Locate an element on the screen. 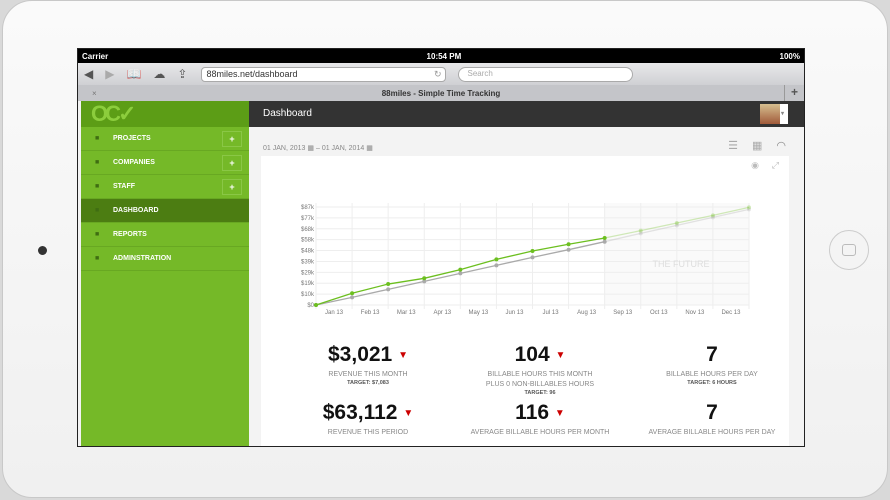 This screenshot has height=500, width=890. user-menu: ▾ is located at coordinates (774, 114).